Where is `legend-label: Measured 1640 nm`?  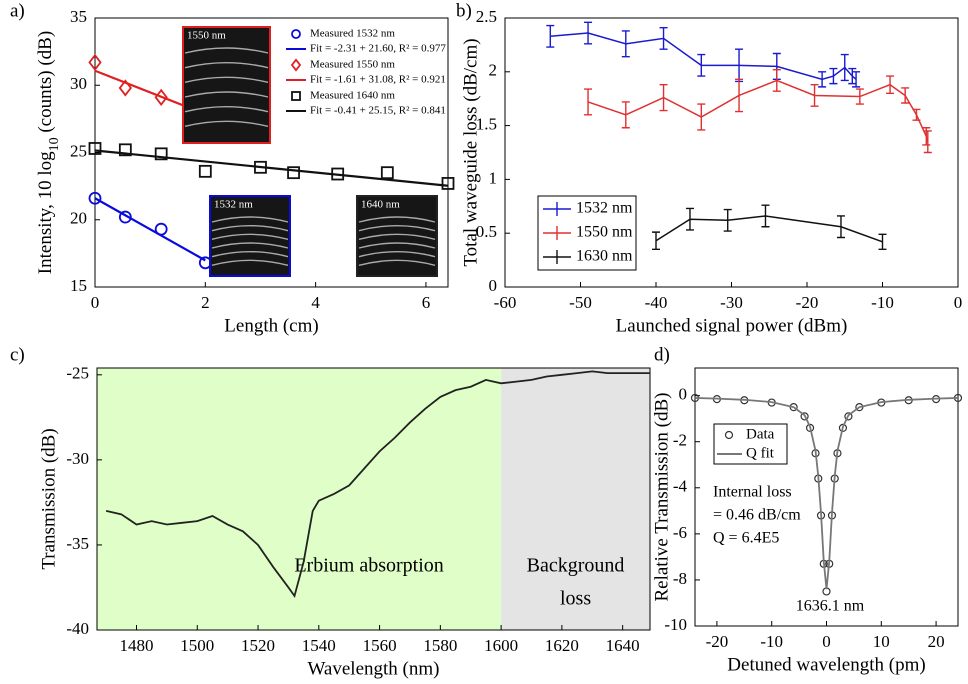 legend-label: Measured 1640 nm is located at coordinates (352, 96).